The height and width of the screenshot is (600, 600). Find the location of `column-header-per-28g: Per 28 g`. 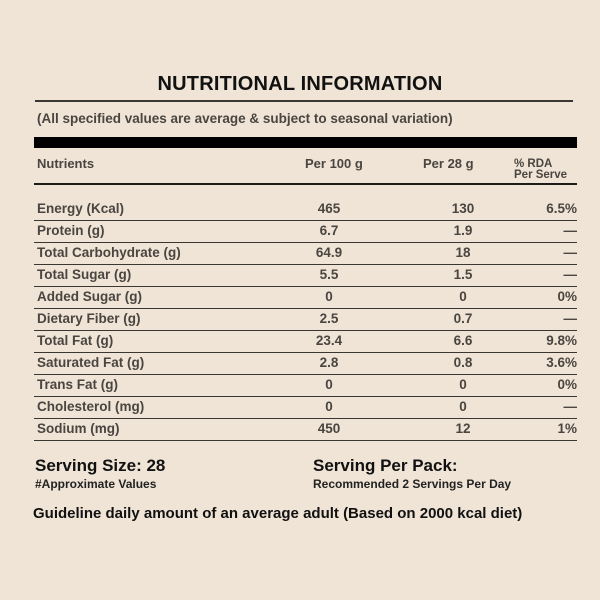

column-header-per-28g: Per 28 g is located at coordinates (448, 163).